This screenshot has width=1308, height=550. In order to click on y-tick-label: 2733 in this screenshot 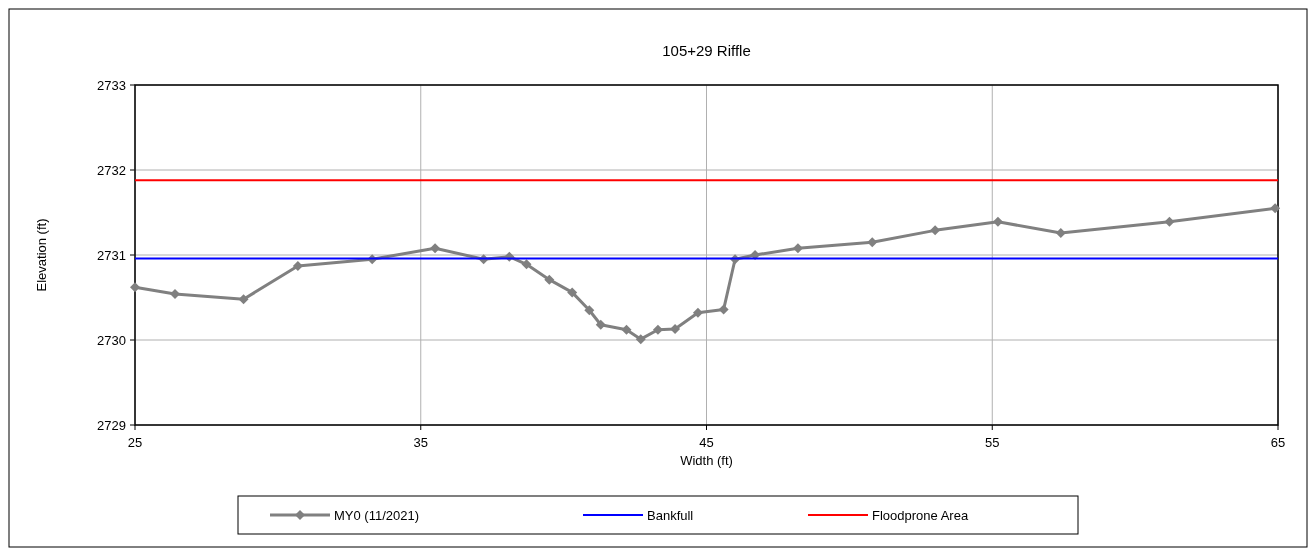, I will do `click(111, 85)`.